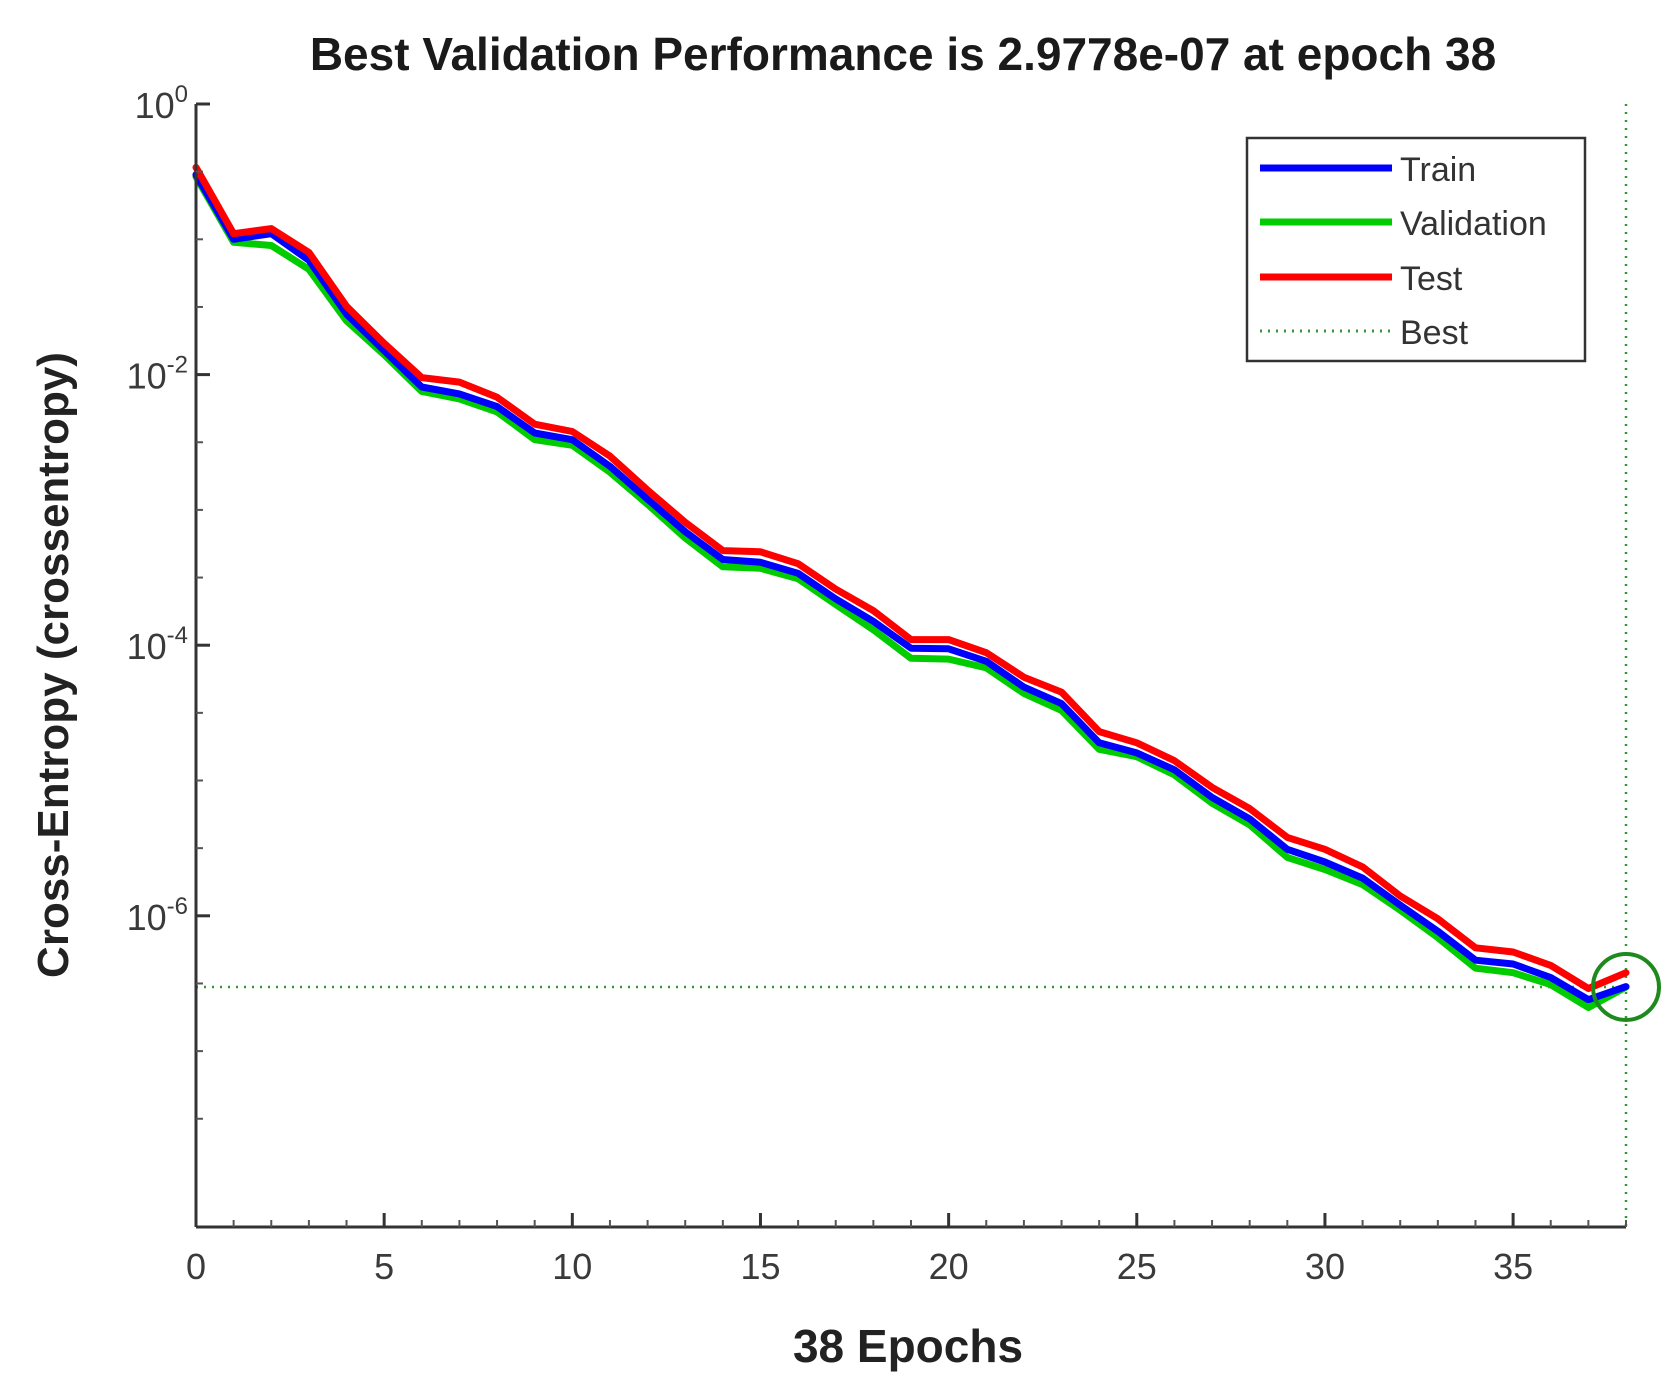  I want to click on y-tick-label: 10⁻², so click(157, 374).